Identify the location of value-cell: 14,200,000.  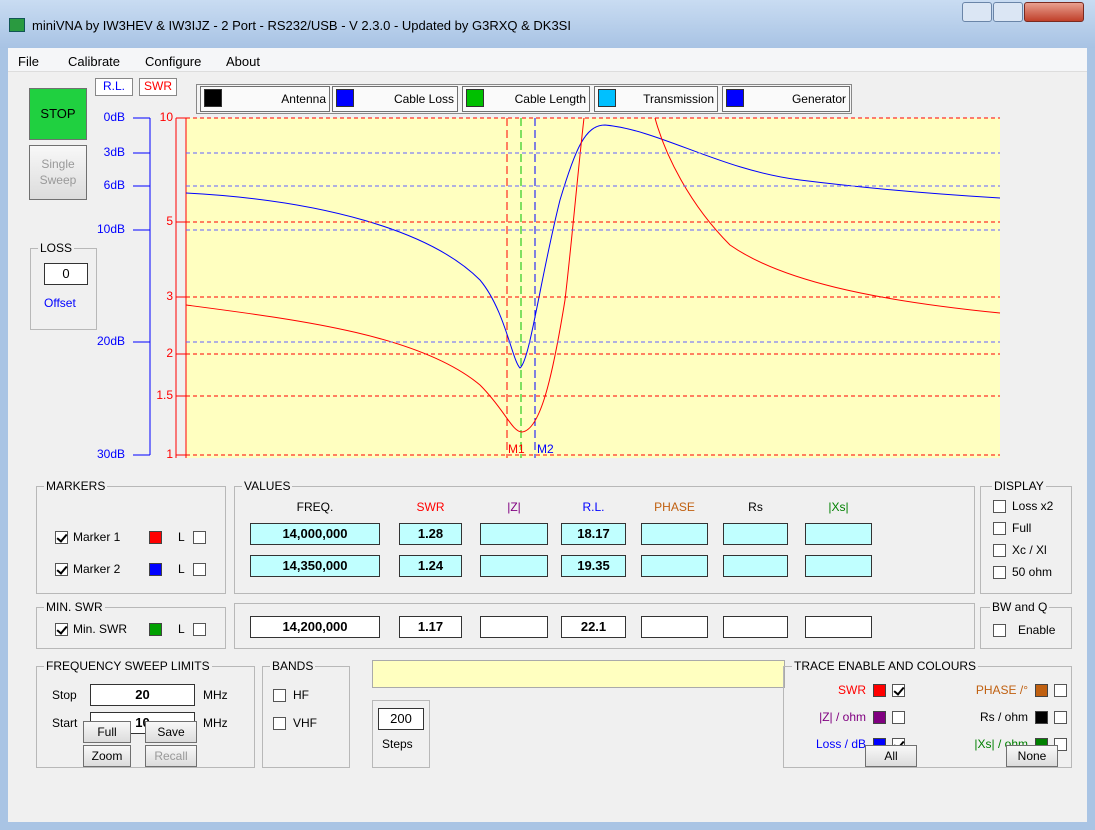
(315, 627).